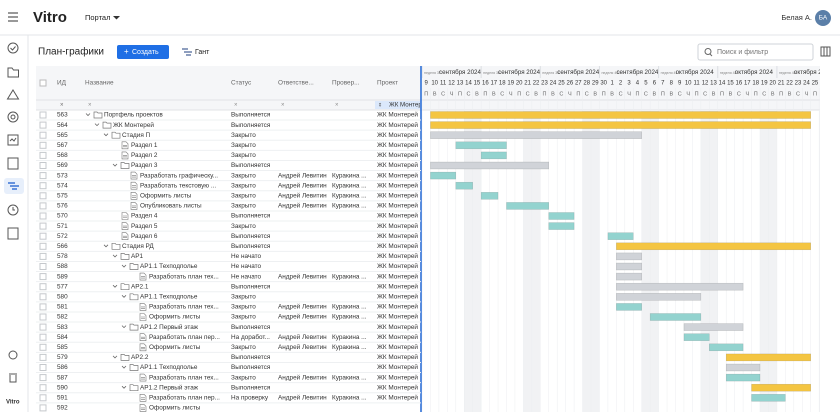  I want to click on select-all, so click(43, 83).